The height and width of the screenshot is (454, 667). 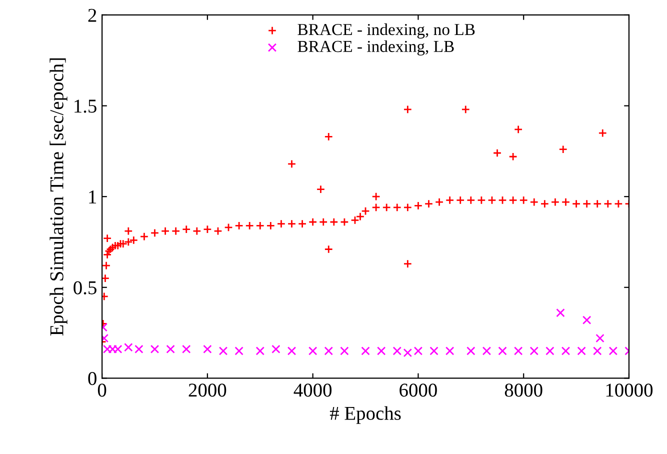 I want to click on legend-label: BRACE - indexing, LB, so click(x=376, y=48).